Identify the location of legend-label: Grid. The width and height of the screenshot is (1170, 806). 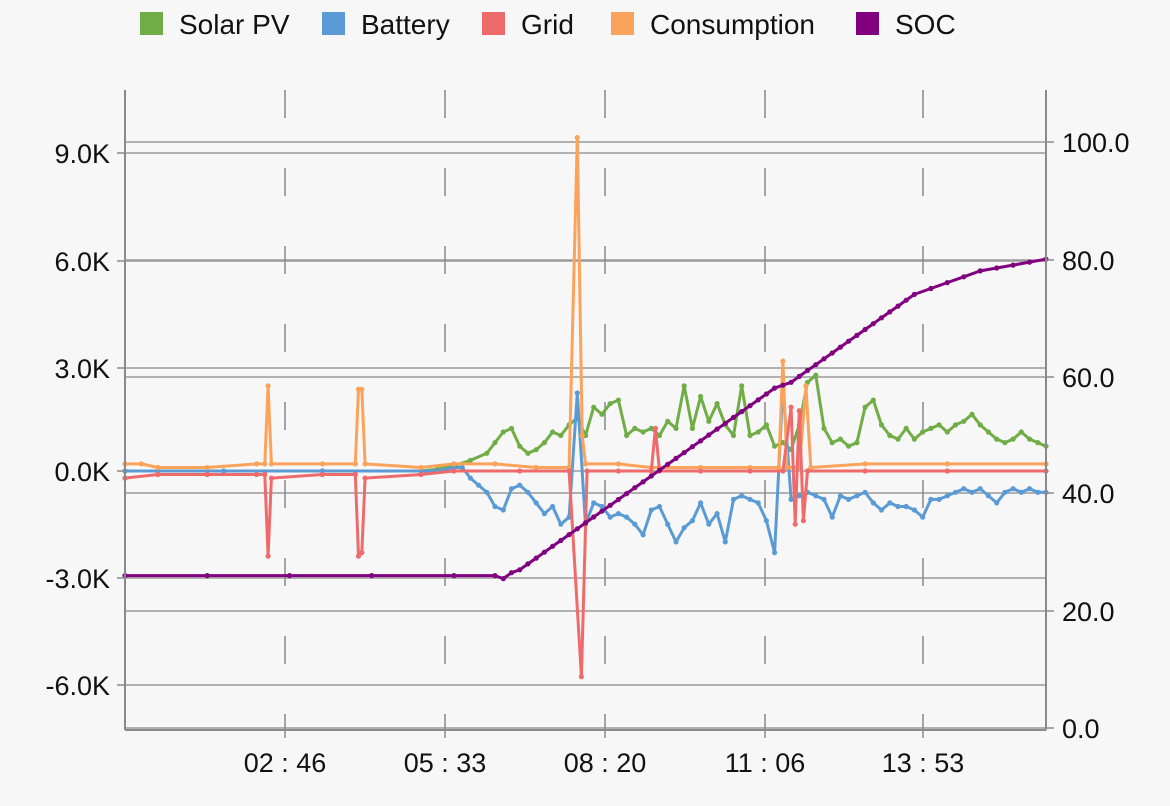
(547, 24).